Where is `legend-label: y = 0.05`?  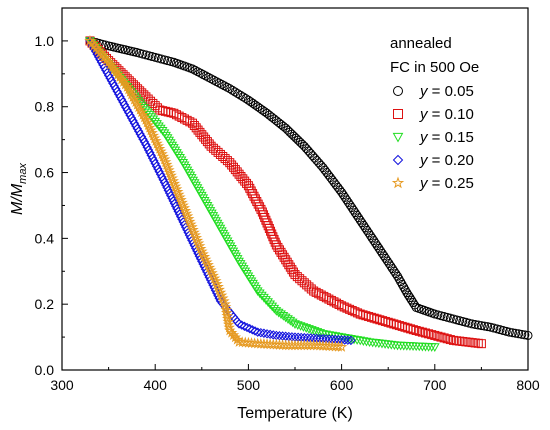 legend-label: y = 0.05 is located at coordinates (446, 91).